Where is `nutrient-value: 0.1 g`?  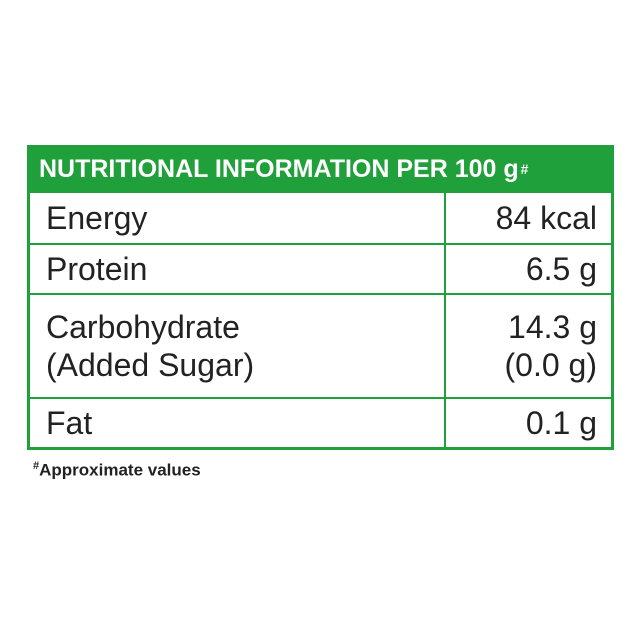 nutrient-value: 0.1 g is located at coordinates (561, 423).